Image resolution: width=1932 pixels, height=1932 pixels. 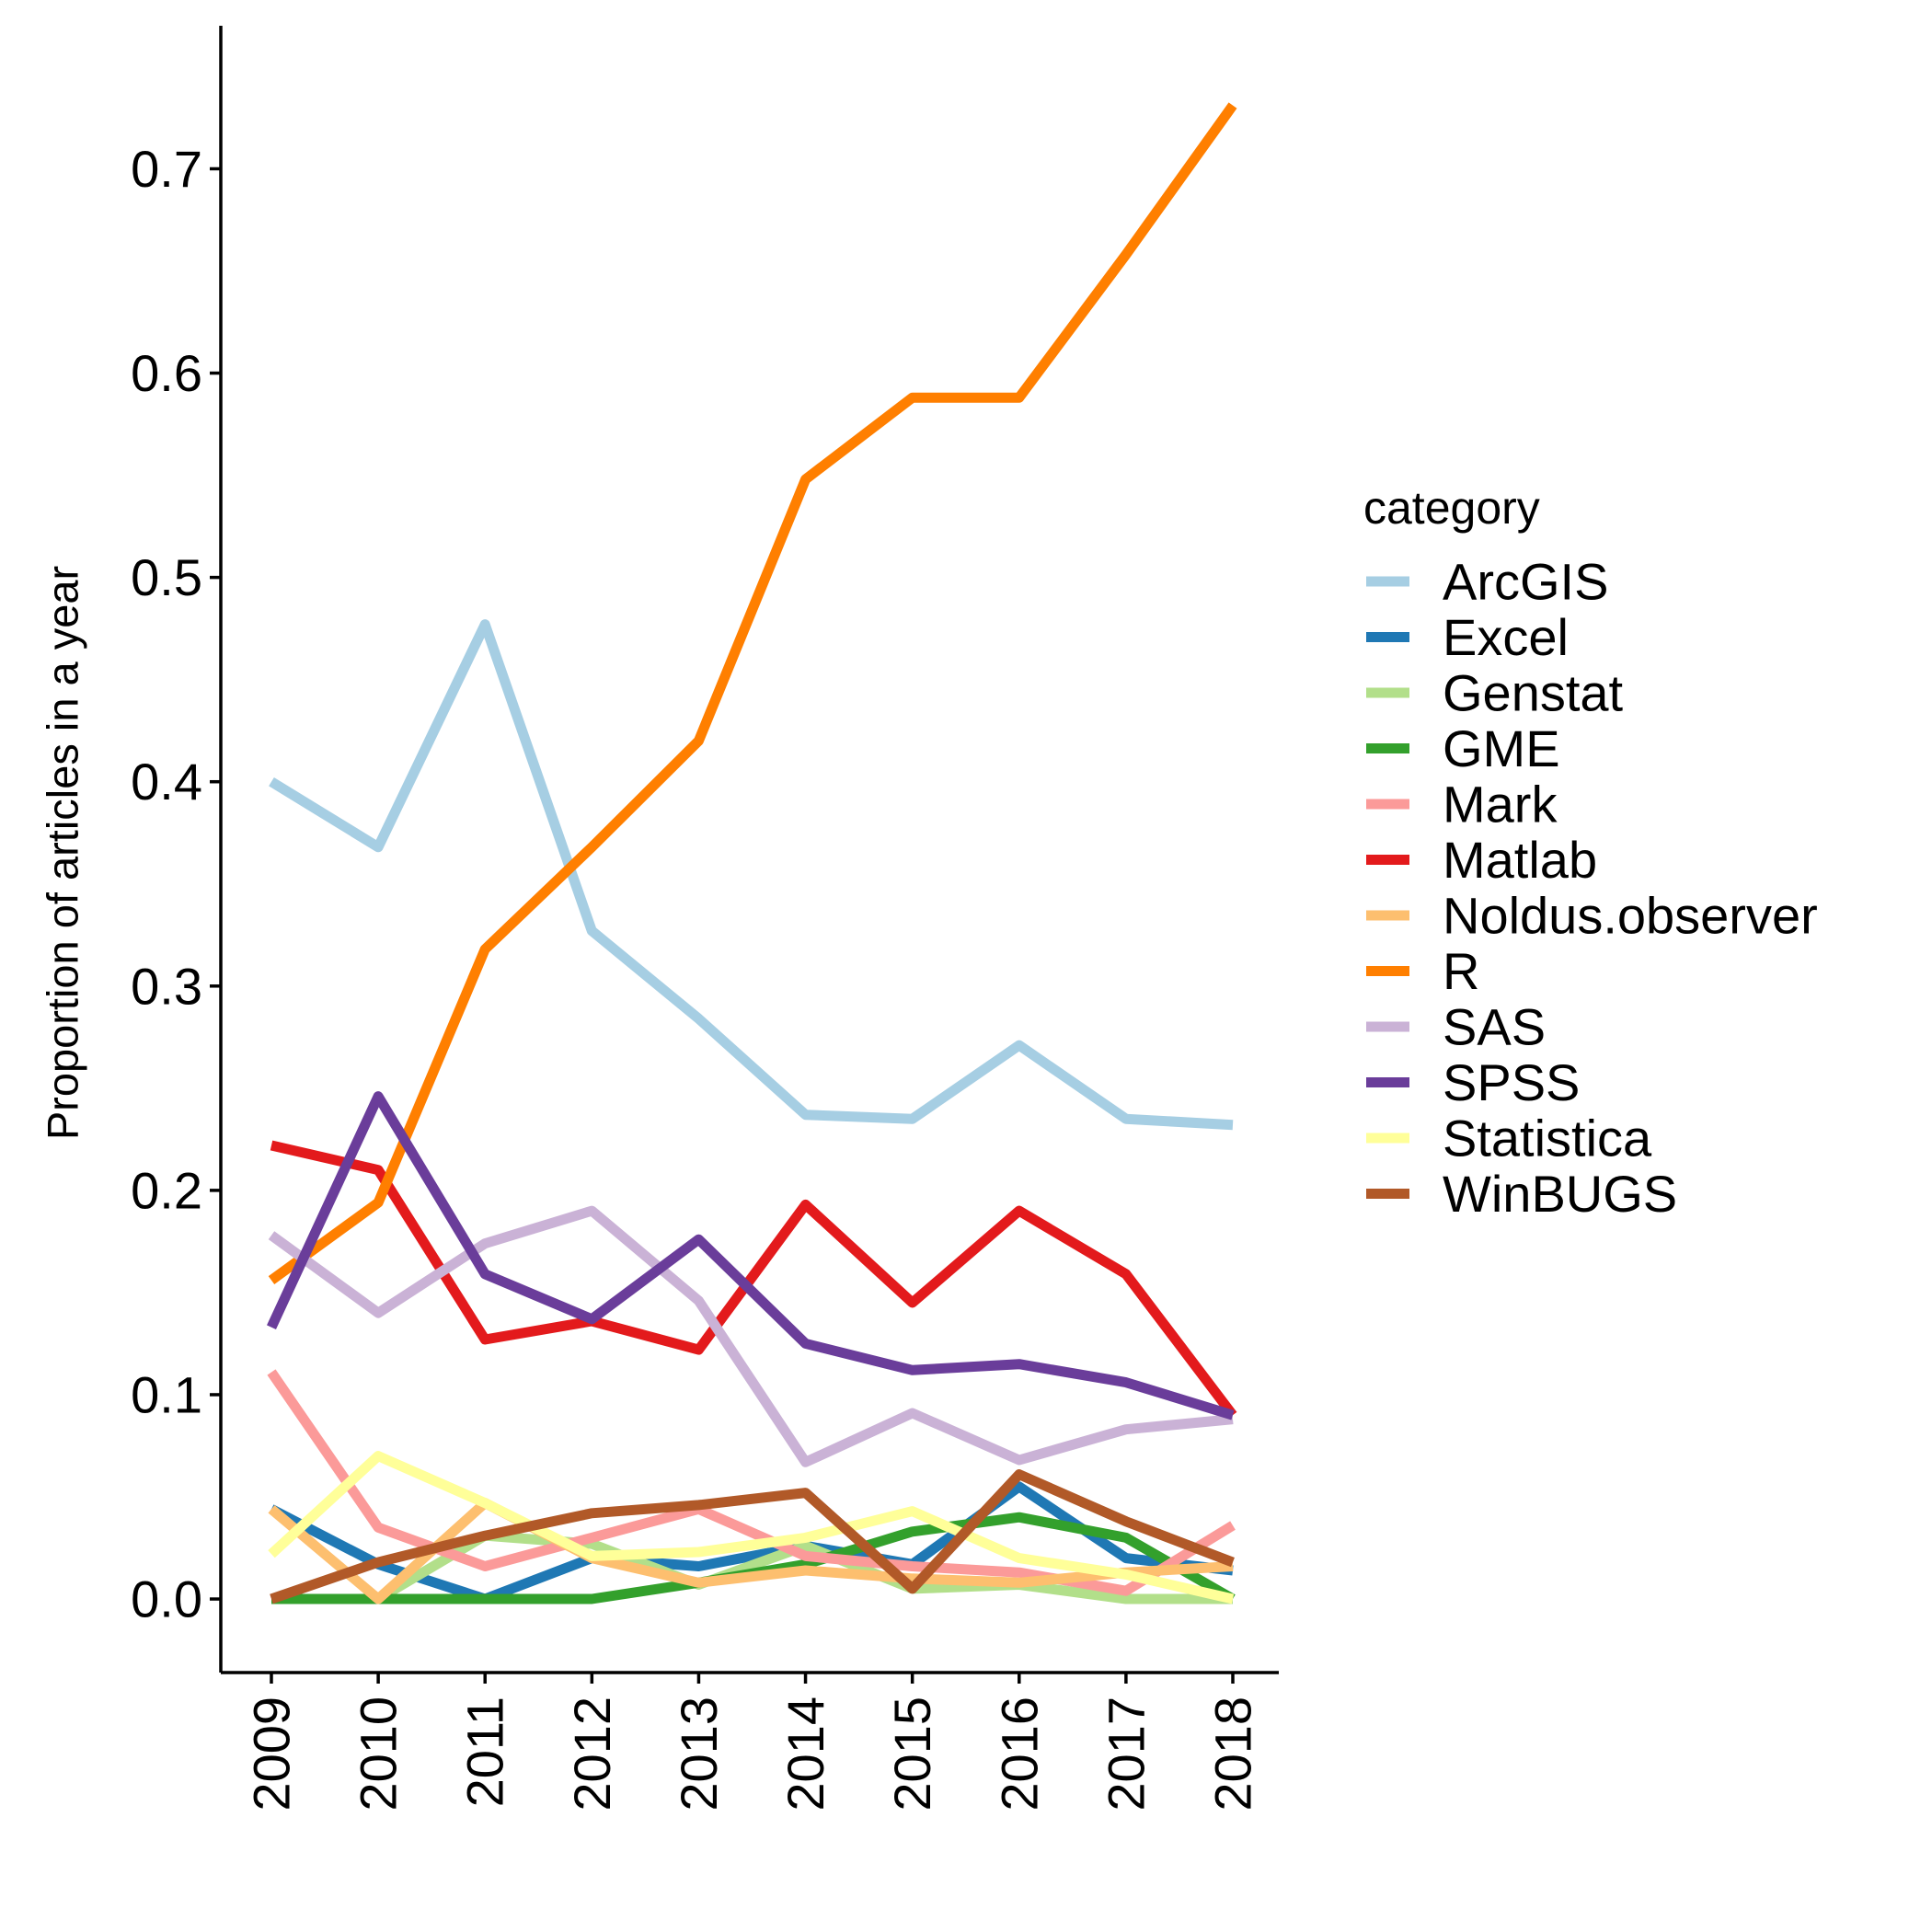 I want to click on legend-label: R, so click(x=1461, y=971).